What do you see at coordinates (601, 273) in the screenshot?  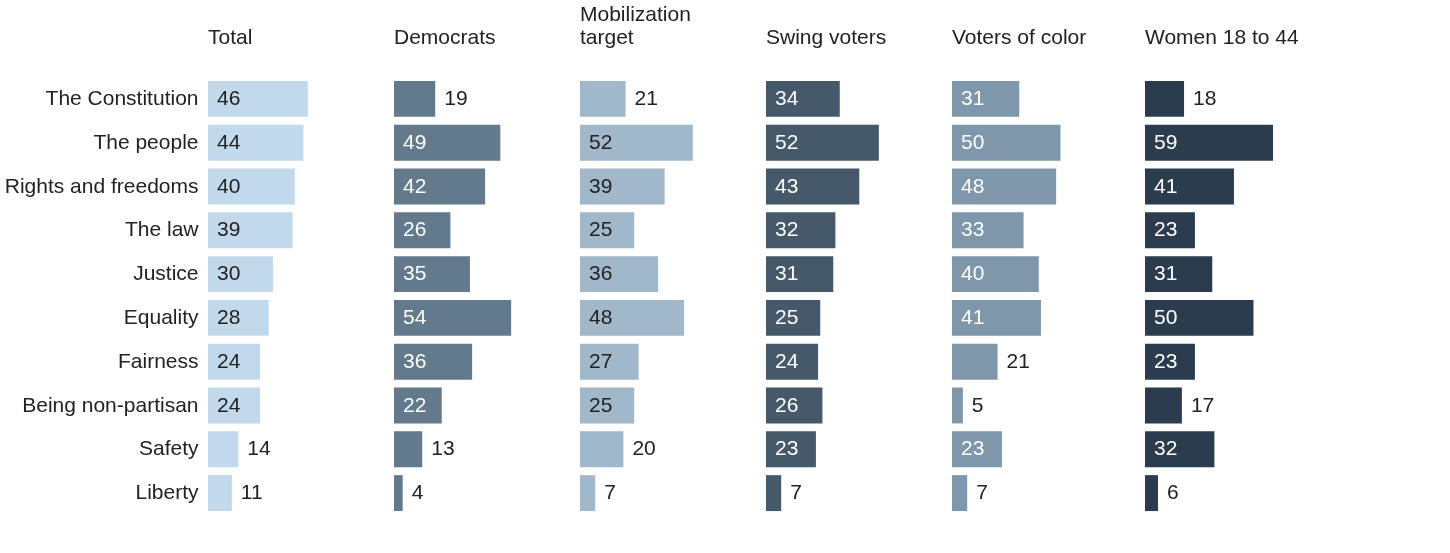 I see `data-label: 36` at bounding box center [601, 273].